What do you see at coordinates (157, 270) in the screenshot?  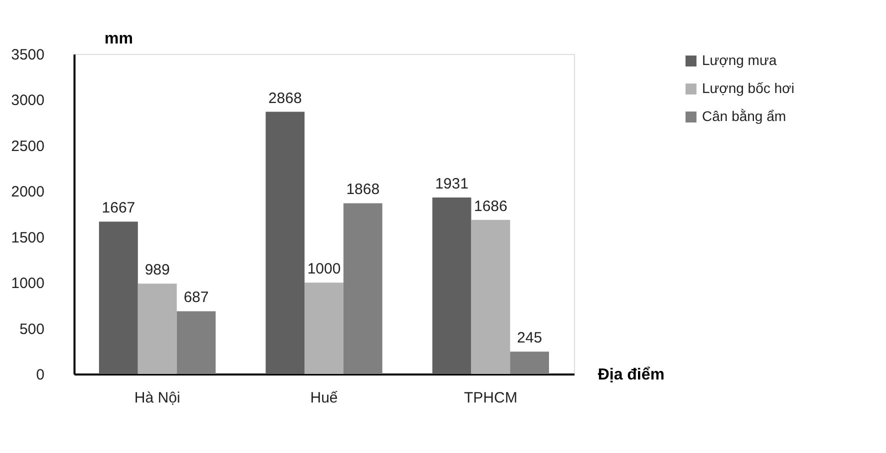 I see `data-label: 989` at bounding box center [157, 270].